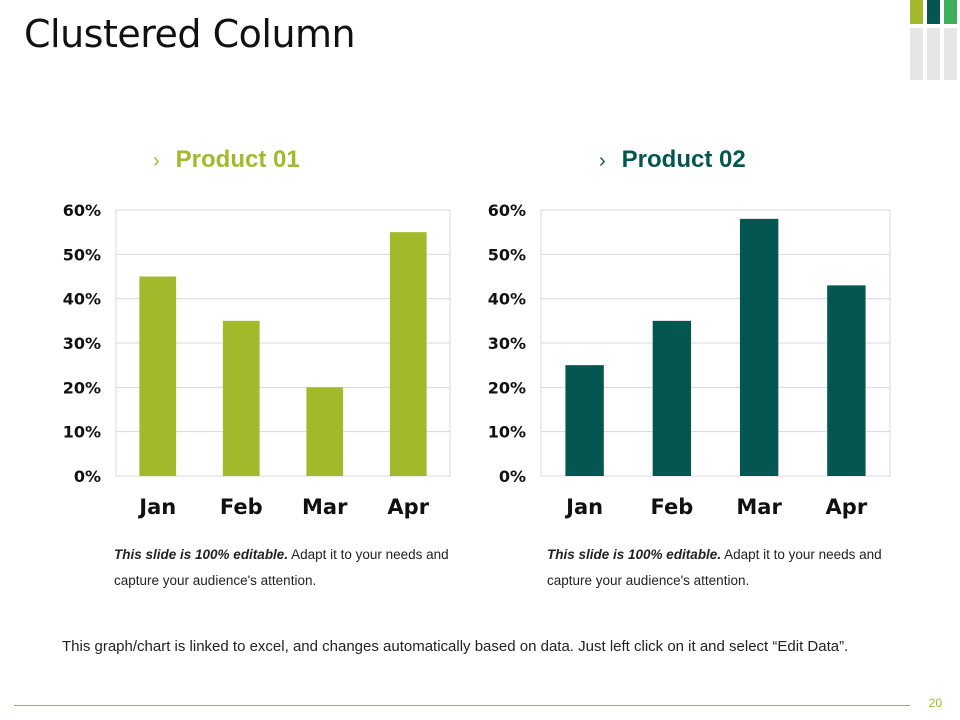  Describe the element at coordinates (950, 12) in the screenshot. I see `deco-bar-light-green` at that location.